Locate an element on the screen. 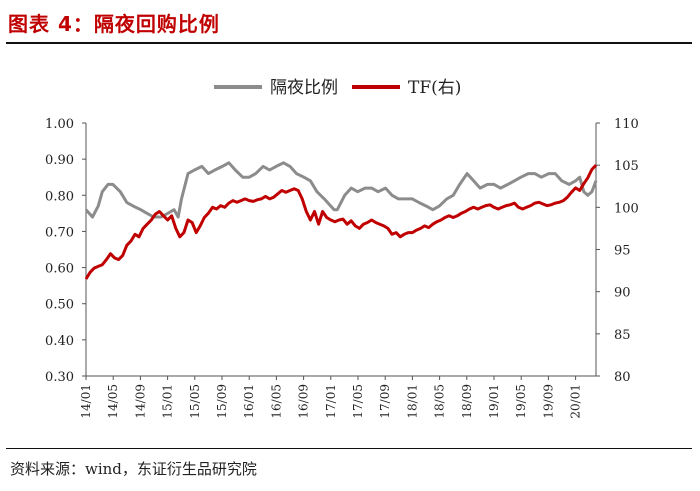 The width and height of the screenshot is (700, 491). x-tick-label: 20/01 is located at coordinates (576, 401).